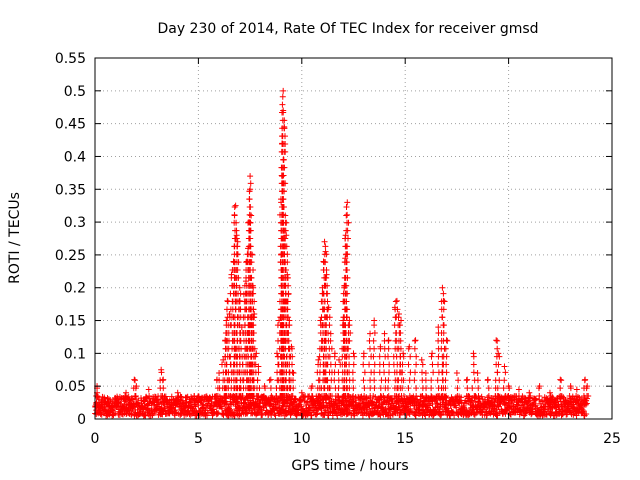 The width and height of the screenshot is (640, 480). Describe the element at coordinates (509, 439) in the screenshot. I see `x-tick-label: 20` at that location.